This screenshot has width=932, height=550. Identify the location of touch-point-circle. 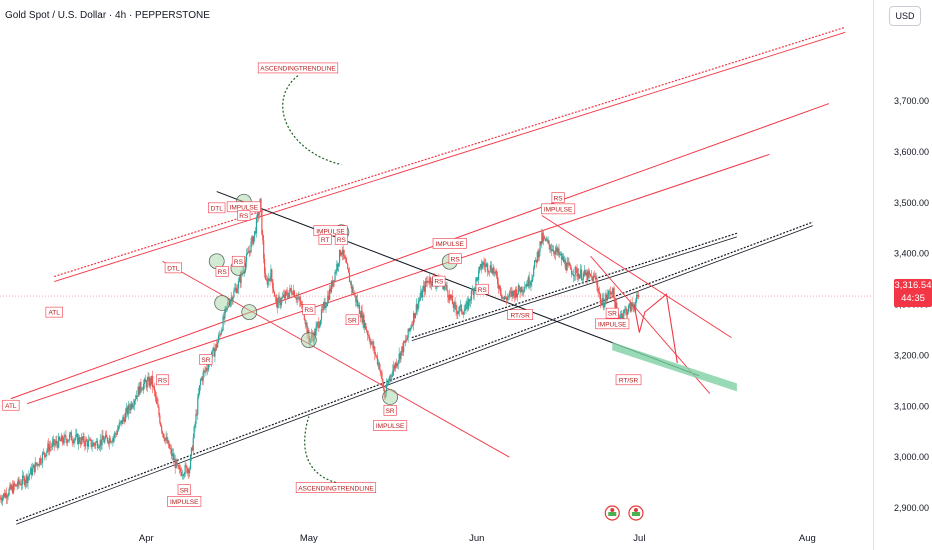
(390, 397).